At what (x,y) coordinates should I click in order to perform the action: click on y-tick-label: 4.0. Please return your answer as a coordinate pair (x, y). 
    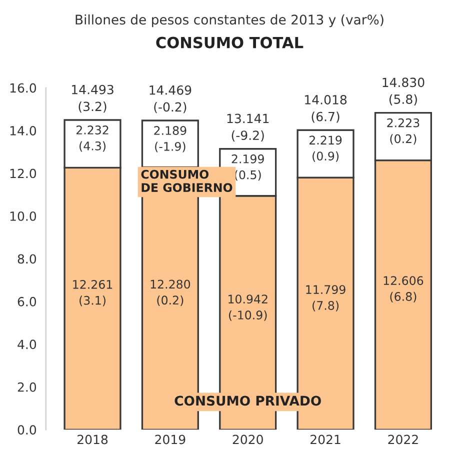
    Looking at the image, I should click on (27, 345).